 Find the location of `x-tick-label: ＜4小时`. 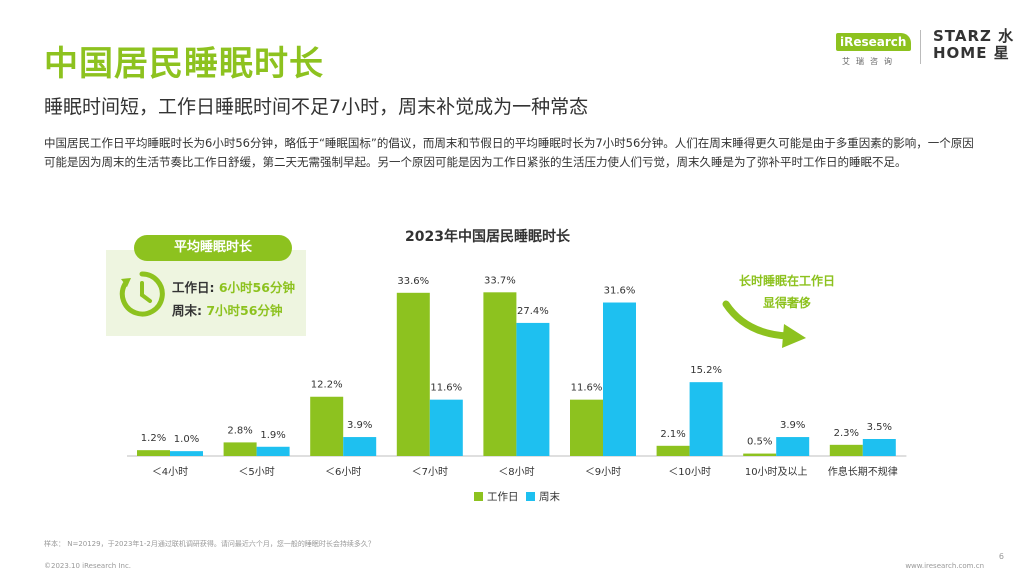

x-tick-label: ＜4小时 is located at coordinates (170, 472).